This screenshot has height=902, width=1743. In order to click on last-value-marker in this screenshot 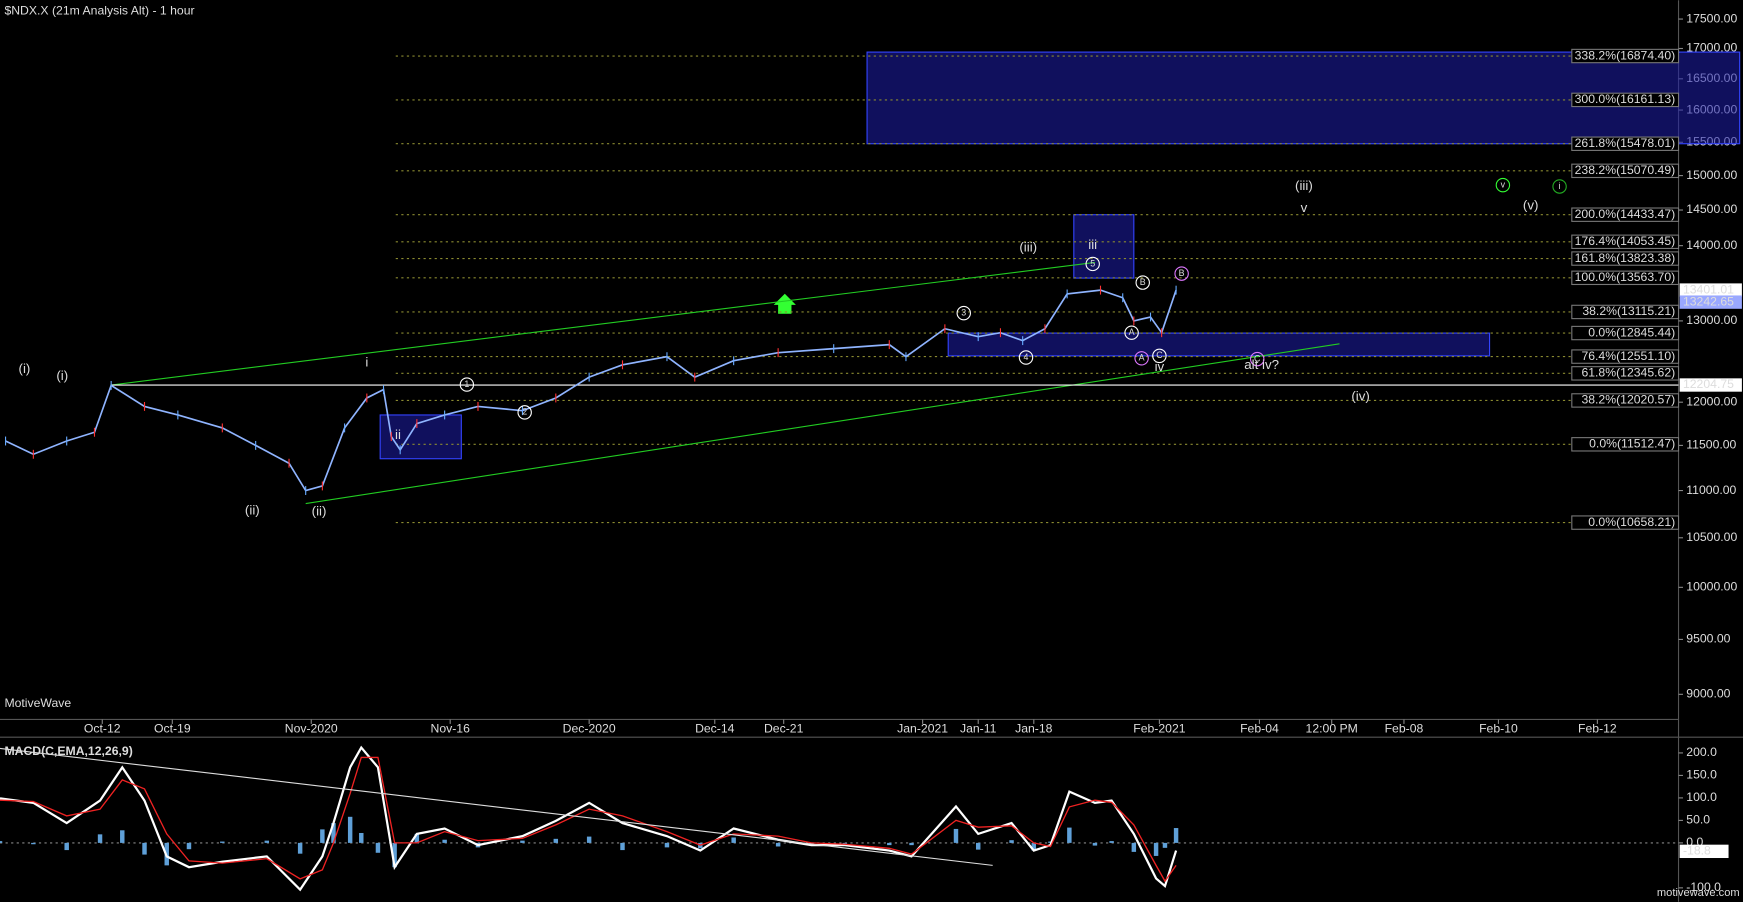, I will do `click(1704, 851)`.